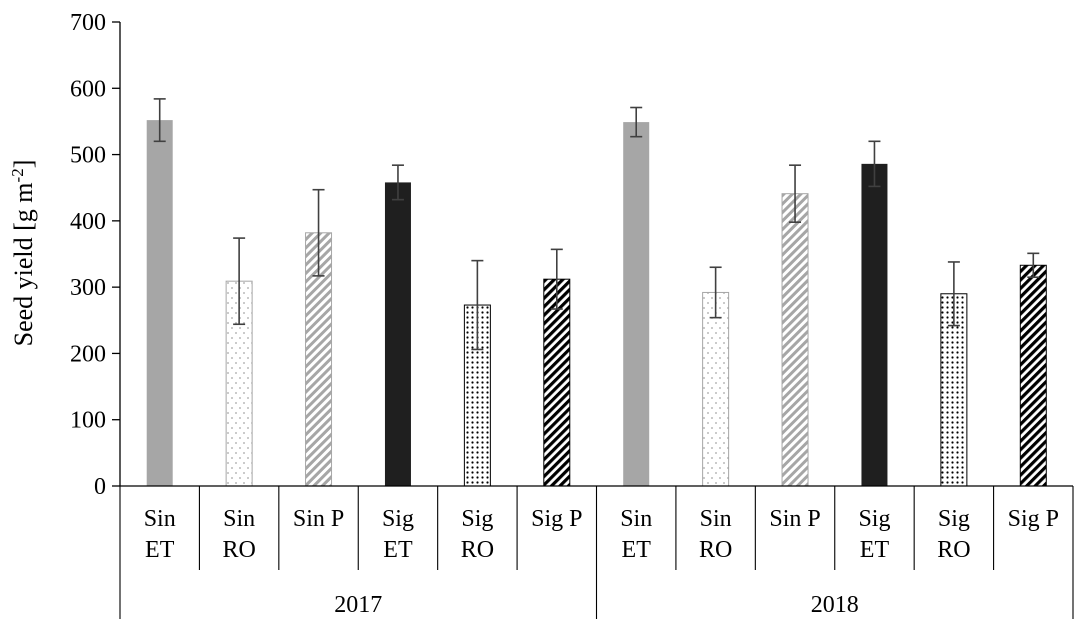 Image resolution: width=1075 pixels, height=619 pixels. Describe the element at coordinates (95, 255) in the screenshot. I see `y-axis: 0 100 200 300 400 500 600 700` at that location.